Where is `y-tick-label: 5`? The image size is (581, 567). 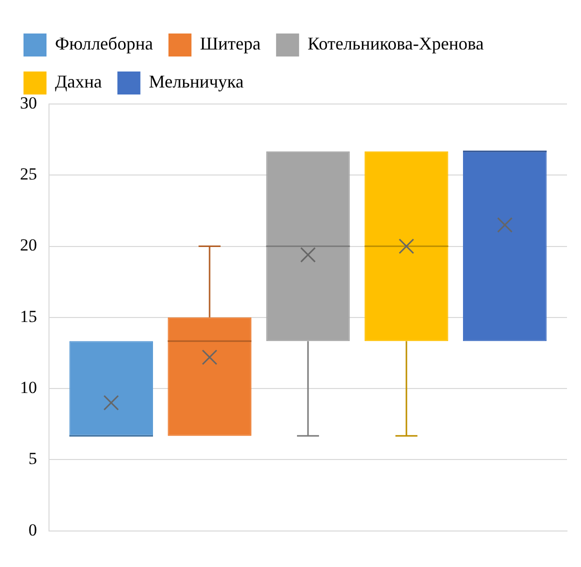
y-tick-label: 5 is located at coordinates (32, 458).